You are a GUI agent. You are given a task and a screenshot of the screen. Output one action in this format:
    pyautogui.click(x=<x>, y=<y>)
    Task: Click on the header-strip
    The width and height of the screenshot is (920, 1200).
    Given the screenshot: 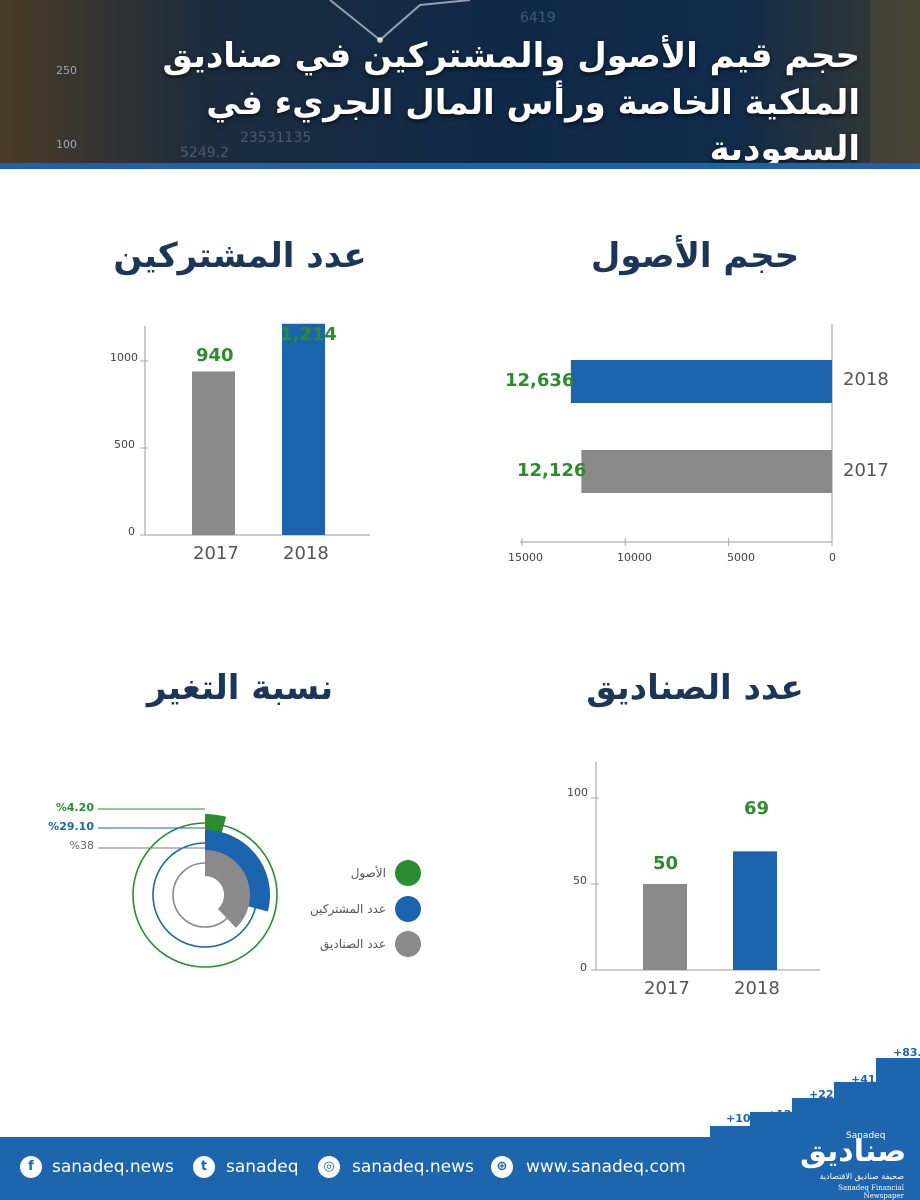 What is the action you would take?
    pyautogui.click(x=460, y=166)
    